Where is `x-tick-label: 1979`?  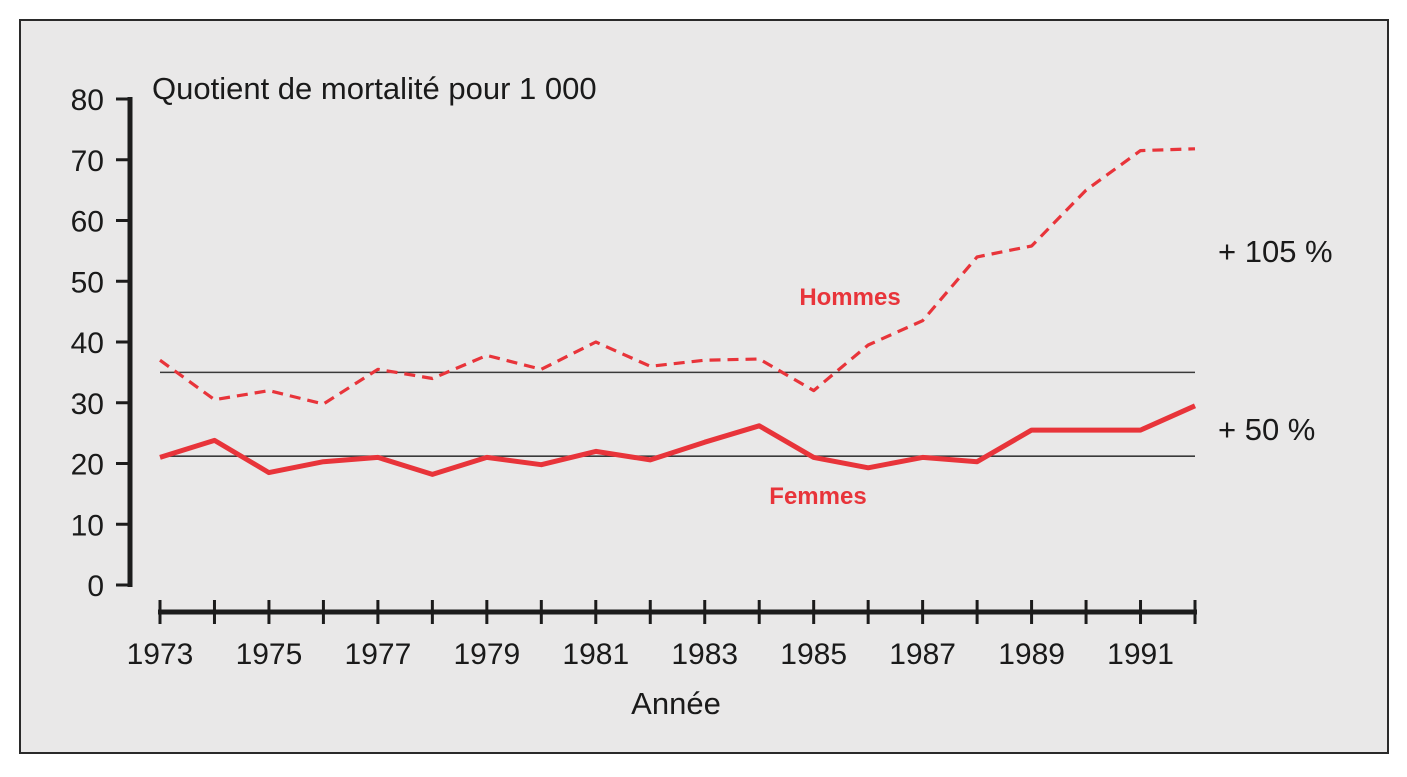 x-tick-label: 1979 is located at coordinates (486, 654).